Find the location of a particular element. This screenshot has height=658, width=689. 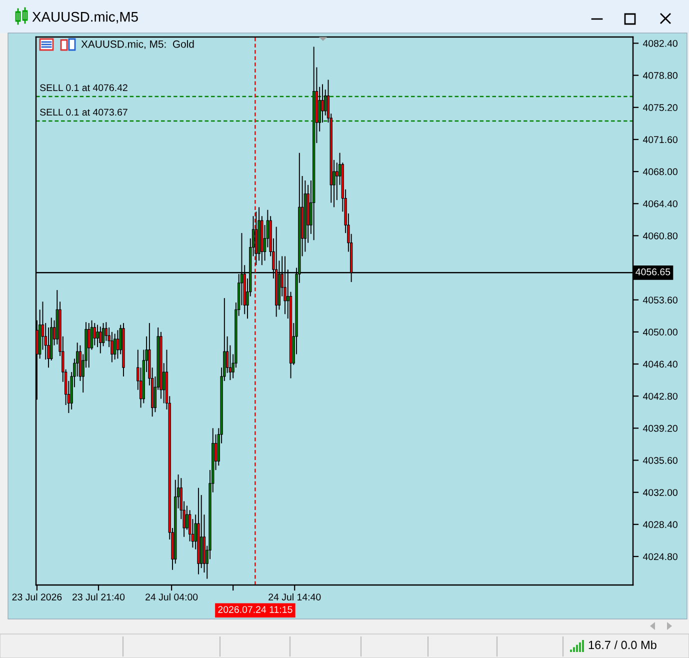

y-tick-label: 4075.20 is located at coordinates (660, 108).